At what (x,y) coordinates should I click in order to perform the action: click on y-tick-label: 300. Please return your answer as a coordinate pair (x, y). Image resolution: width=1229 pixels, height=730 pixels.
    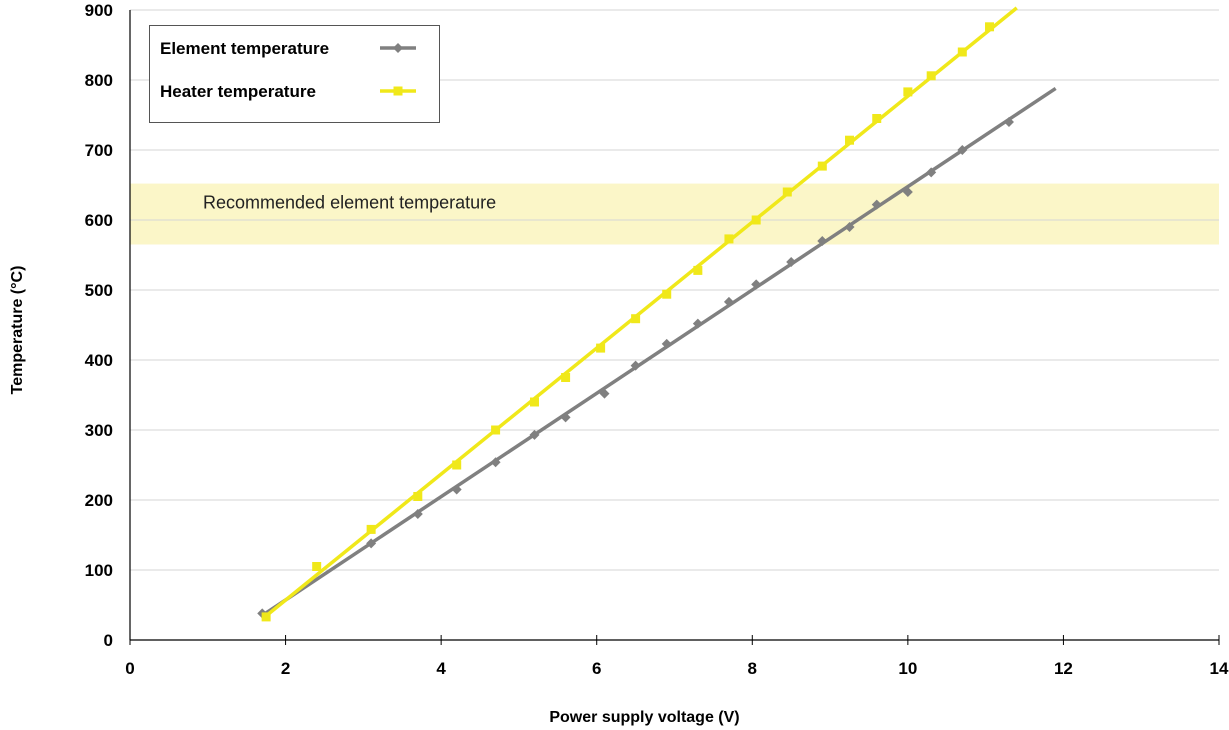
    Looking at the image, I should click on (99, 430).